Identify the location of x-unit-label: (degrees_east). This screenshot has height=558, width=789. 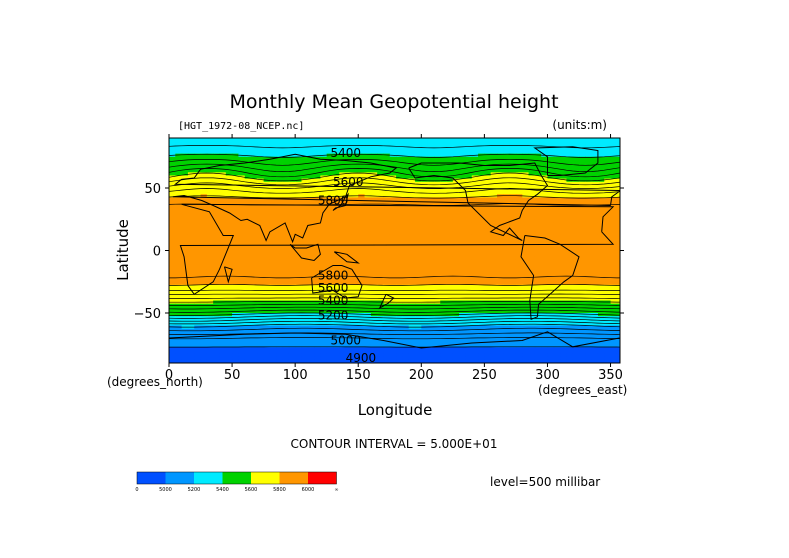
(582, 390).